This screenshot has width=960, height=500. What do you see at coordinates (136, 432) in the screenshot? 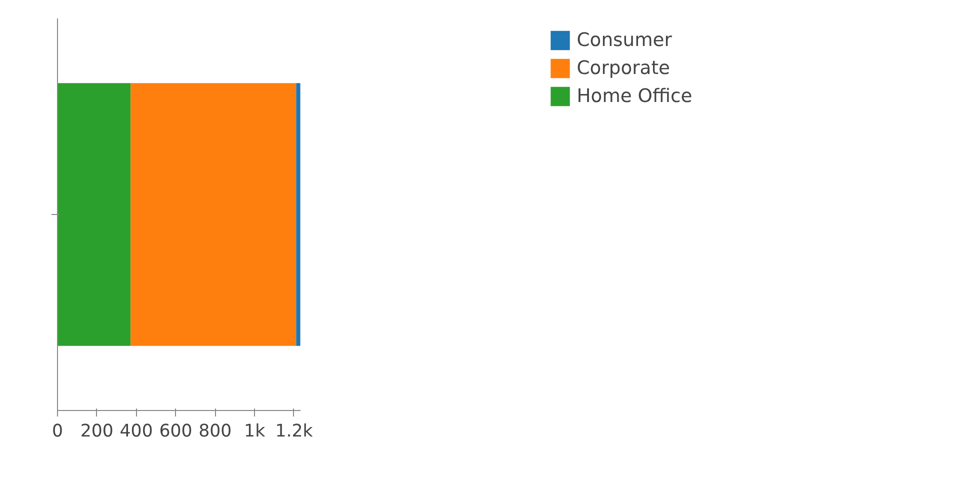
I see `x-tick-label: 400` at bounding box center [136, 432].